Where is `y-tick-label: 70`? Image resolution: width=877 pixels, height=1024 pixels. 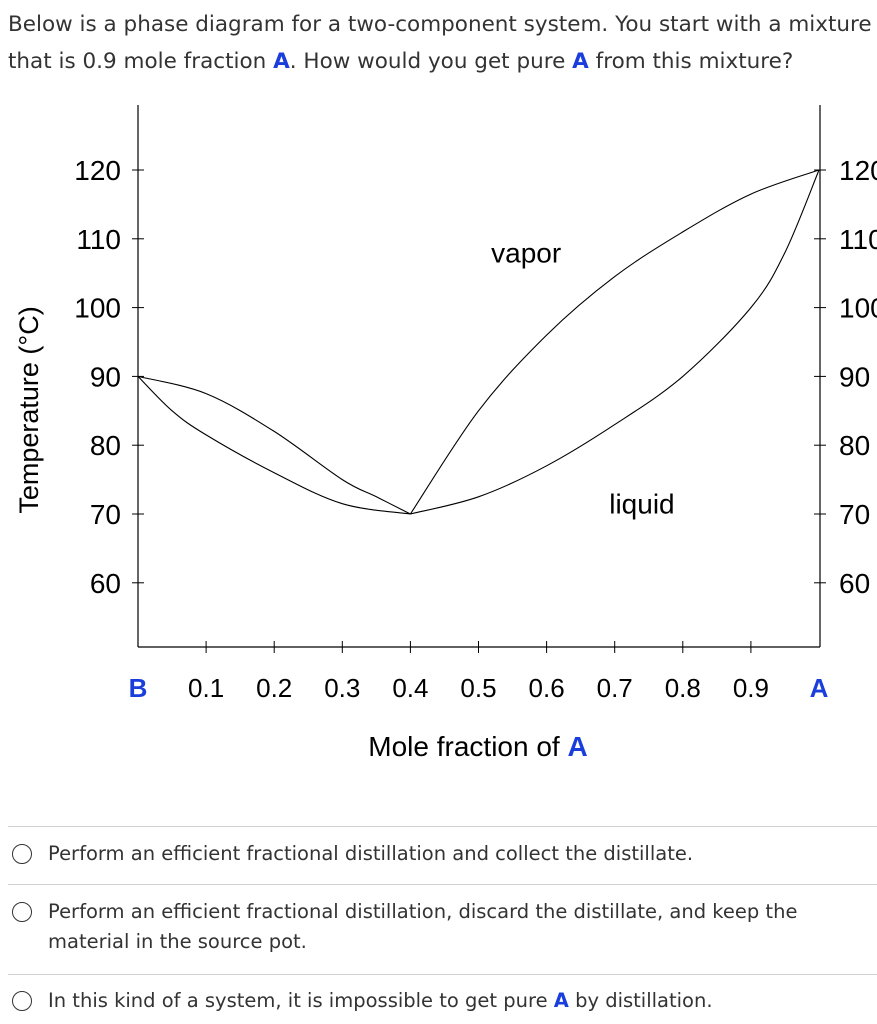 y-tick-label: 70 is located at coordinates (105, 514).